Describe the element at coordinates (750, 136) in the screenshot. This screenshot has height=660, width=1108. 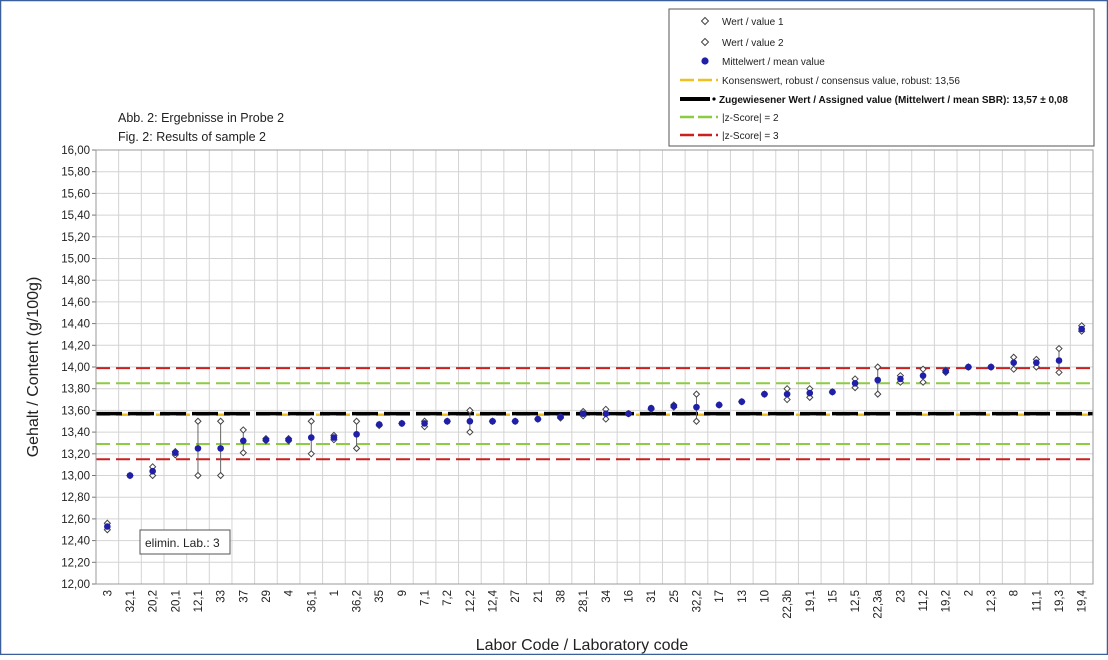
I see `legend-z3-label: |z-Score| = 3` at that location.